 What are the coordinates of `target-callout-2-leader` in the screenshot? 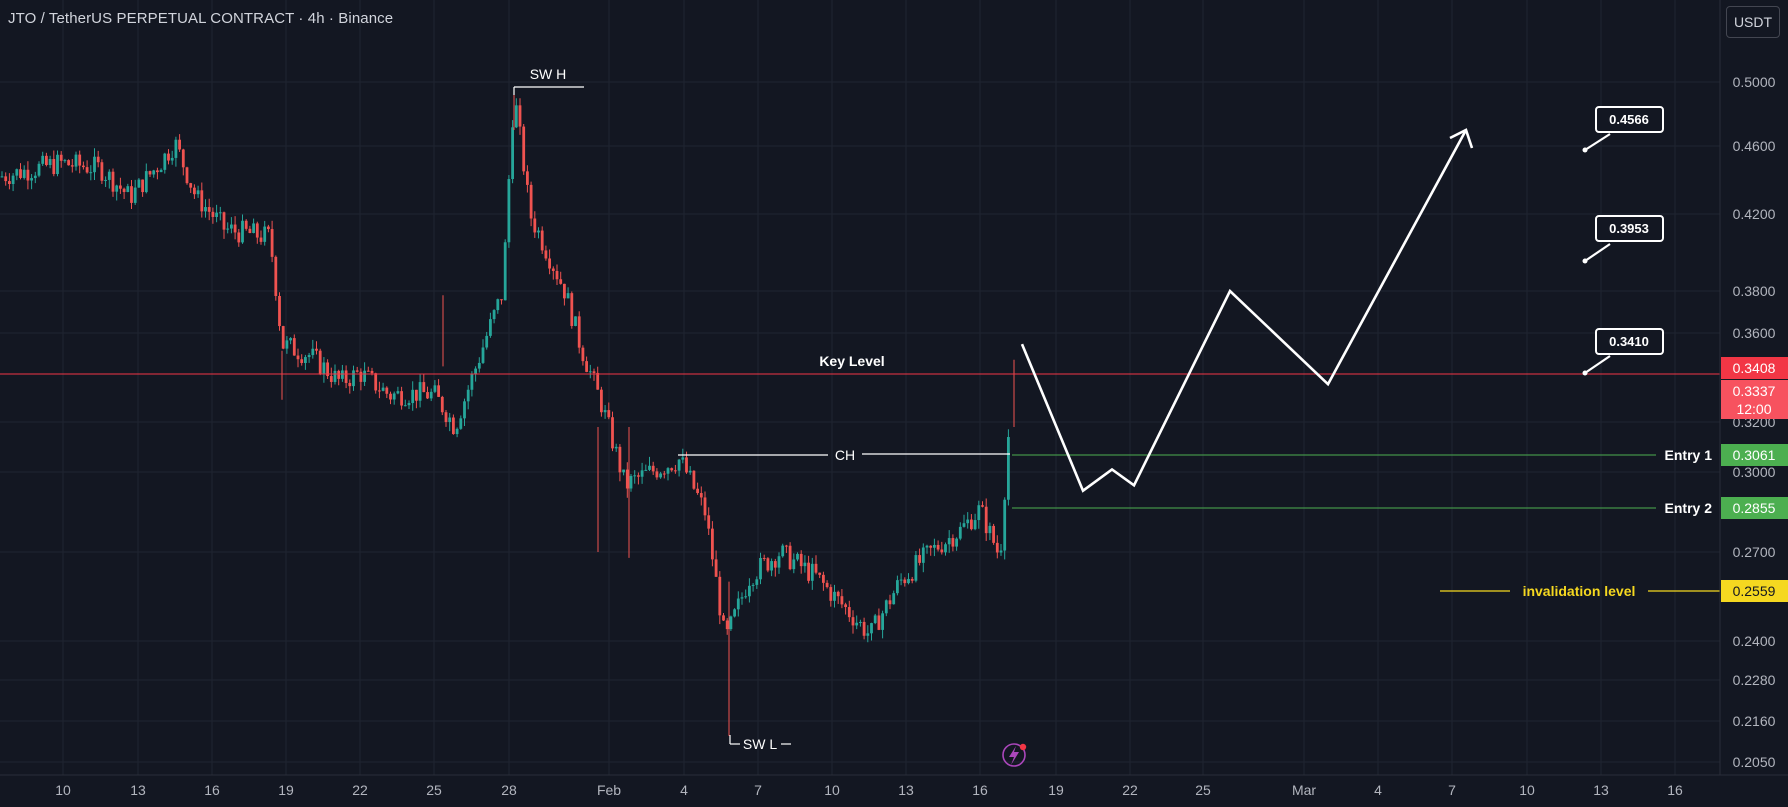 It's located at (1597, 252).